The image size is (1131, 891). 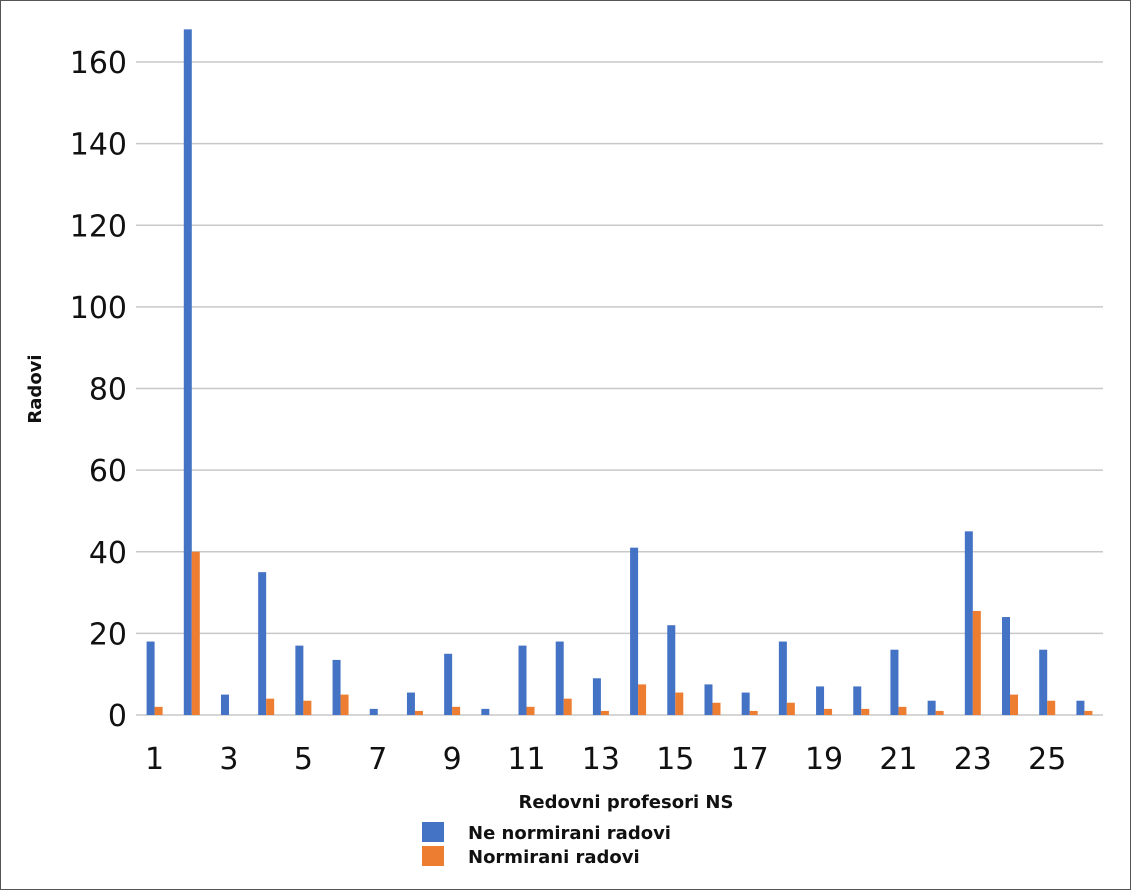 What do you see at coordinates (1047, 759) in the screenshot?
I see `x-tick-label: 25` at bounding box center [1047, 759].